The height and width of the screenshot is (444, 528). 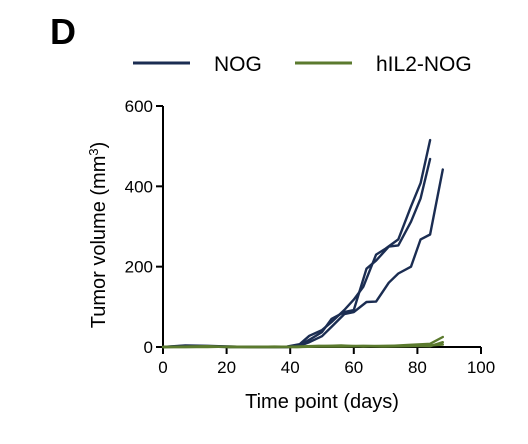 What do you see at coordinates (353, 367) in the screenshot?
I see `x-tick-label: 60` at bounding box center [353, 367].